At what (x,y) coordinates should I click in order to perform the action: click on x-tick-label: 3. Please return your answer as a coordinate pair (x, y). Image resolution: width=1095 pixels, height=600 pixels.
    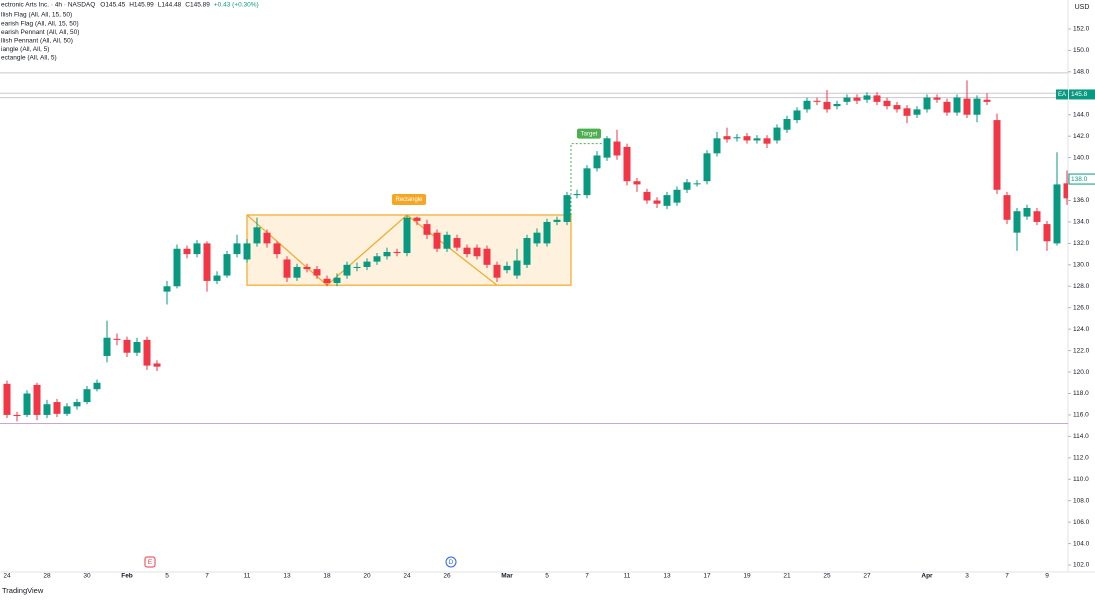
    Looking at the image, I should click on (967, 576).